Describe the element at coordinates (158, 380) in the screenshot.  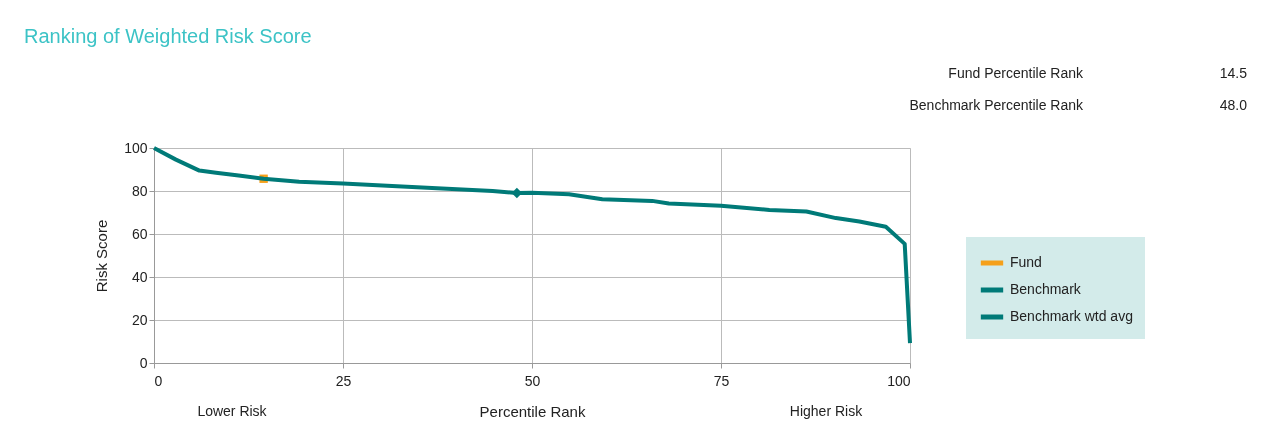
I see `x-tick-label: 0` at that location.